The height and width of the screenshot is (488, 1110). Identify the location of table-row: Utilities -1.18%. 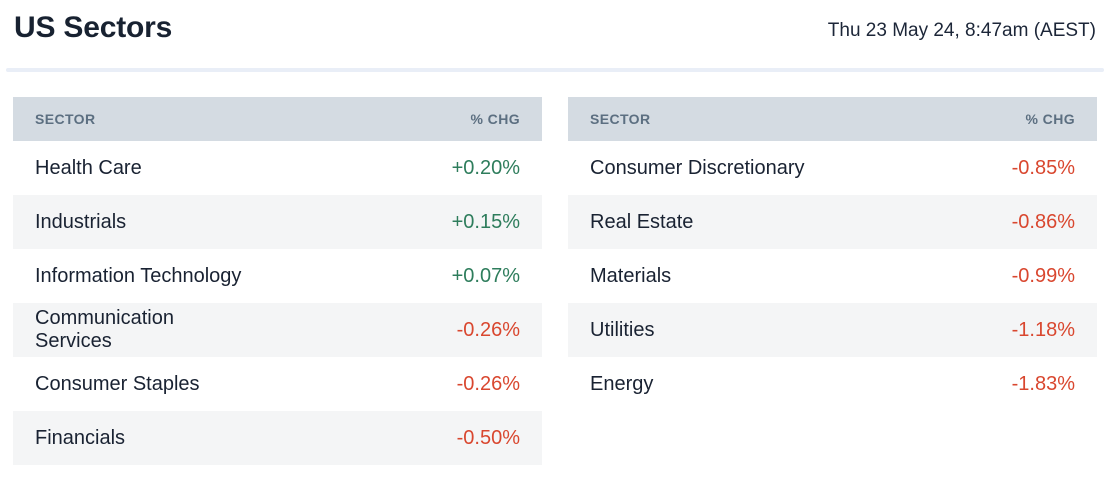
(832, 330).